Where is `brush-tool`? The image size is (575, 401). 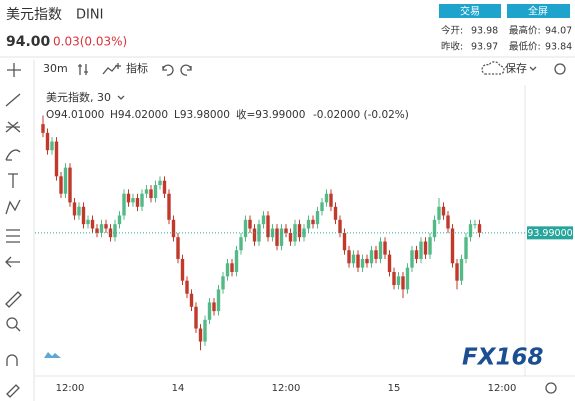
brush-tool is located at coordinates (13, 155).